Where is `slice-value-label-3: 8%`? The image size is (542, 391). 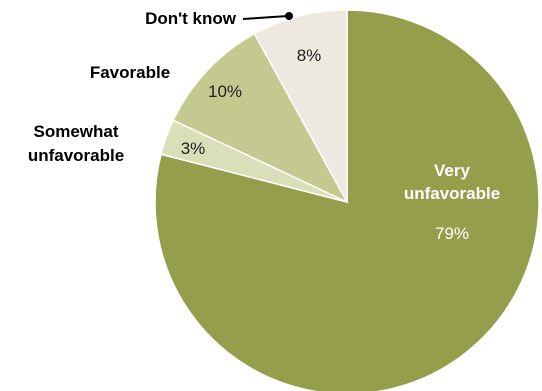 slice-value-label-3: 8% is located at coordinates (309, 55).